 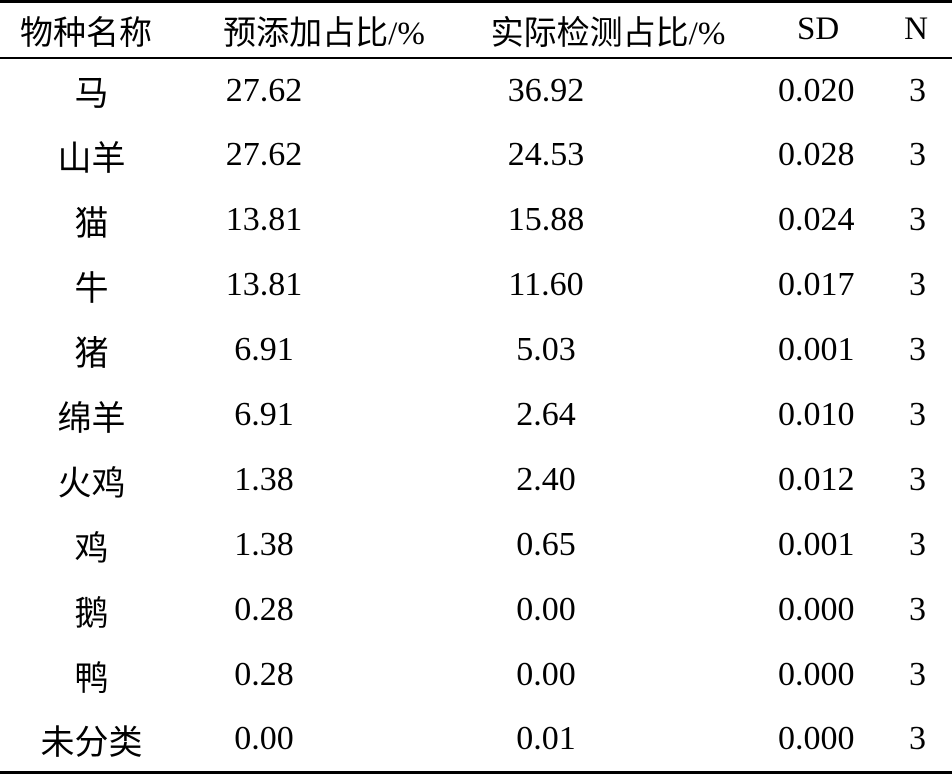 What do you see at coordinates (546, 544) in the screenshot?
I see `cell-detected-ratio: 0.65` at bounding box center [546, 544].